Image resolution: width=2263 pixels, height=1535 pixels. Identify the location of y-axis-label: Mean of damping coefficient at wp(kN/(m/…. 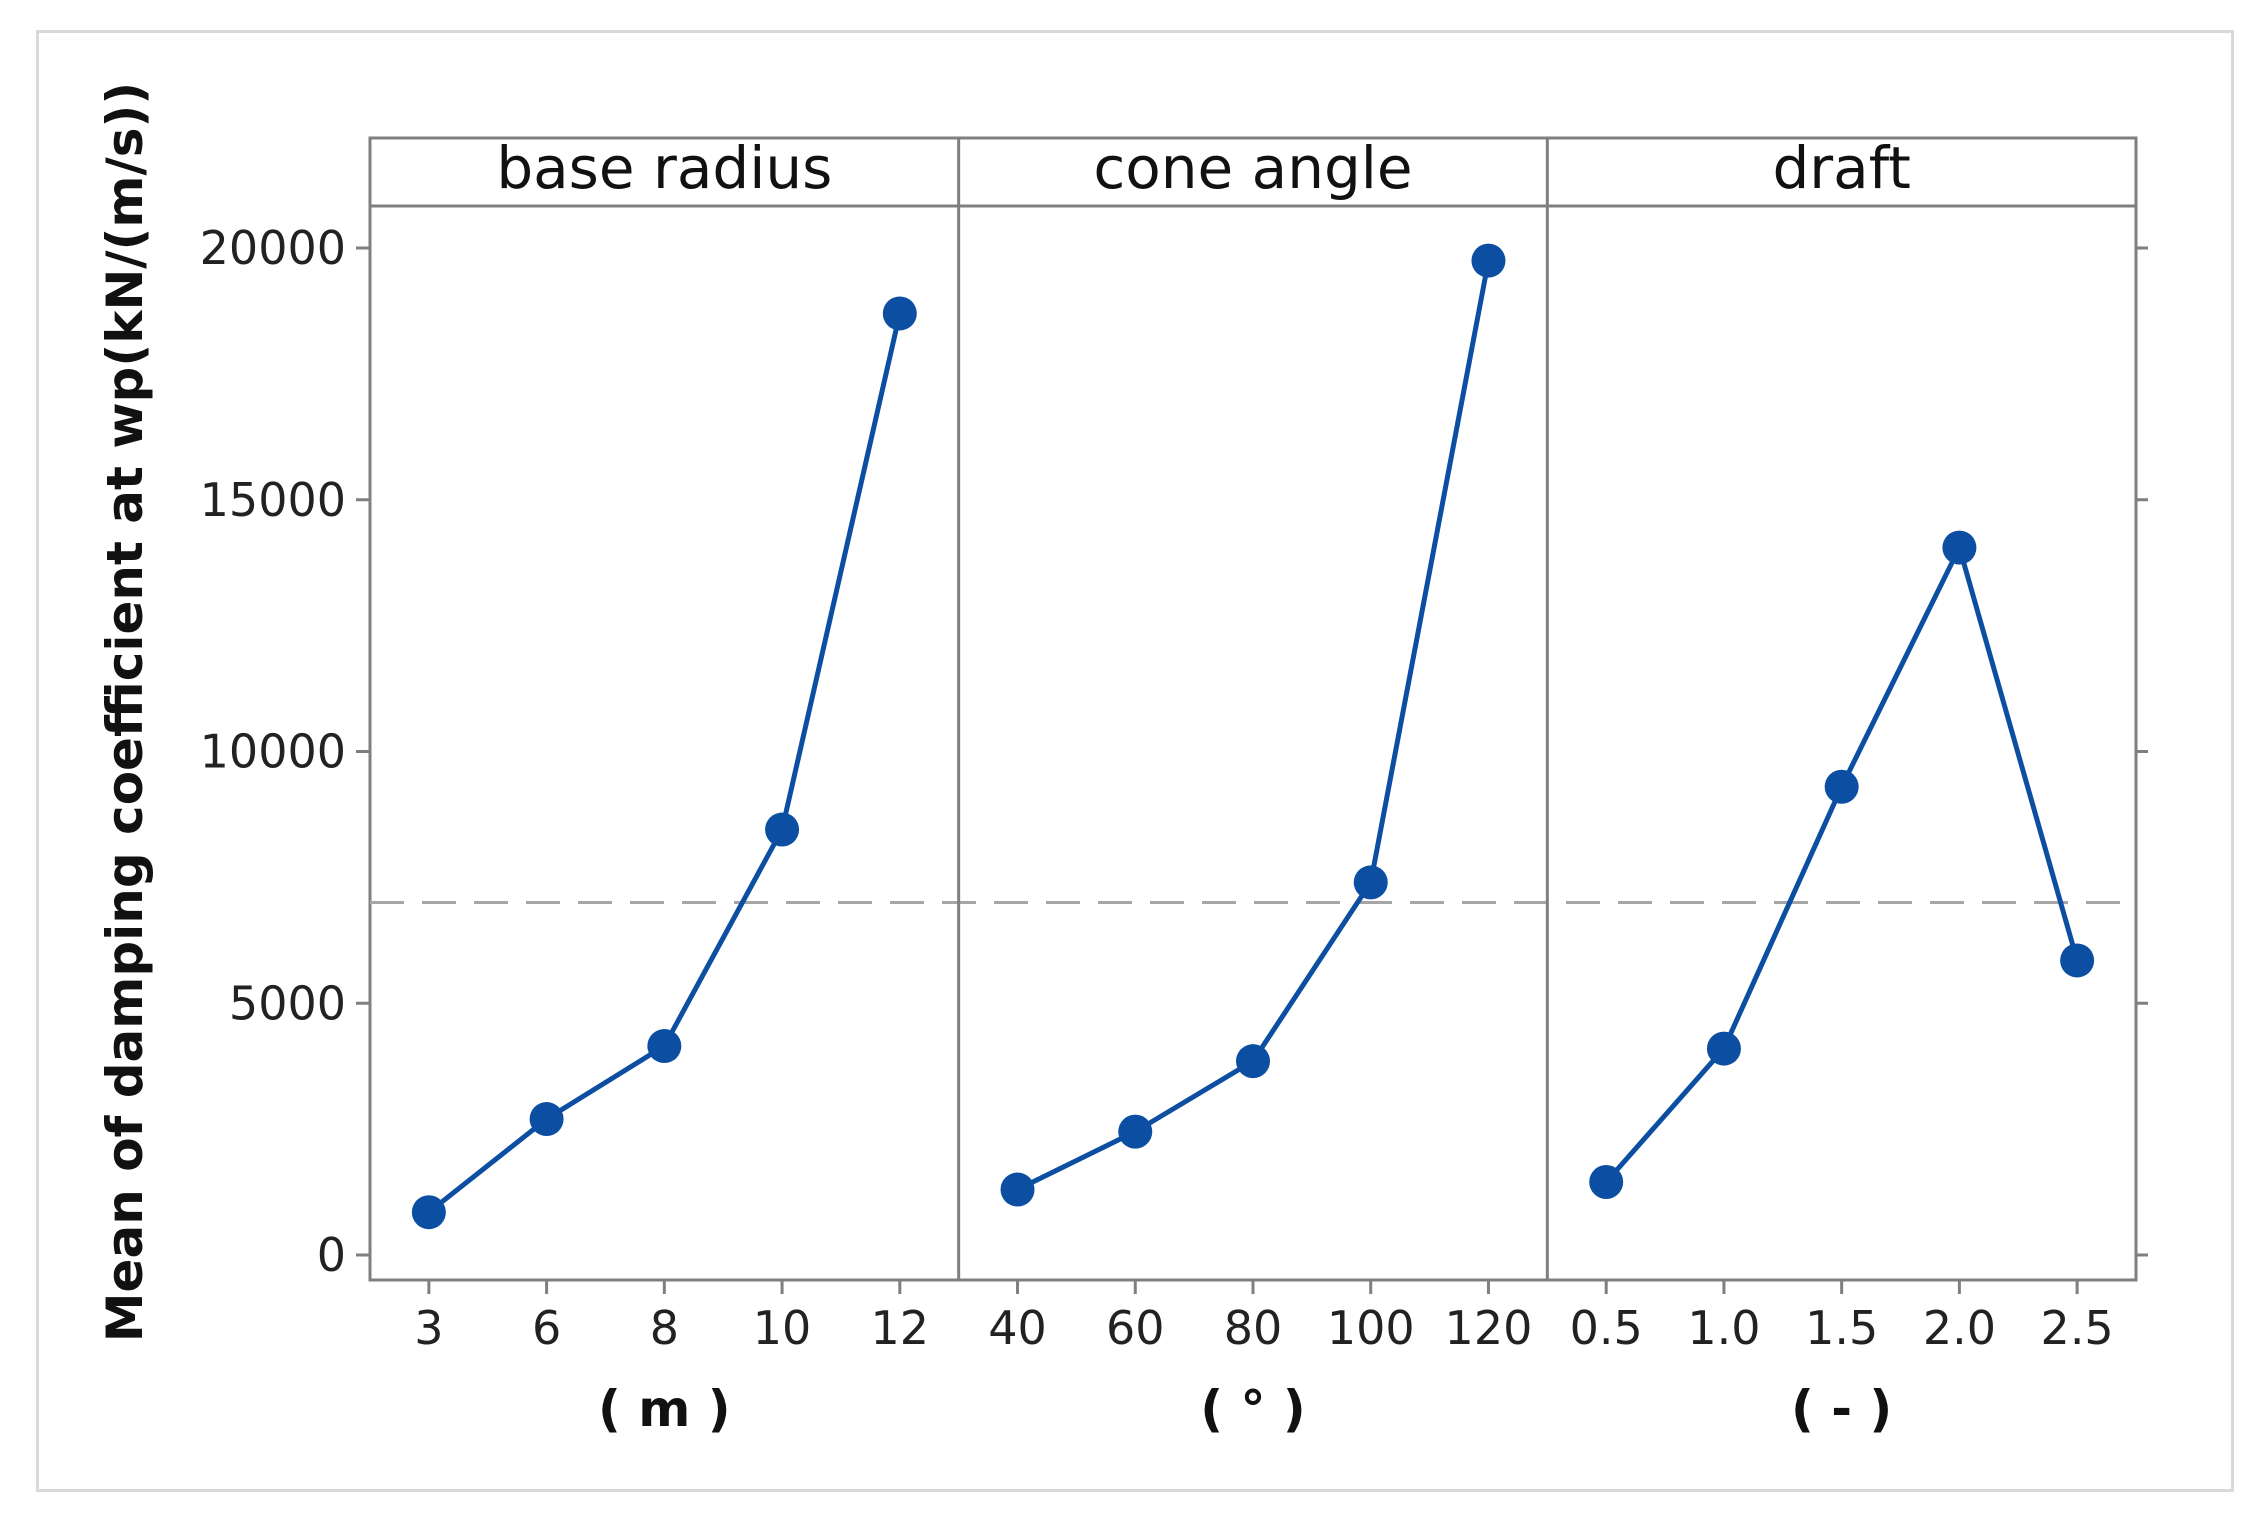
(125, 712).